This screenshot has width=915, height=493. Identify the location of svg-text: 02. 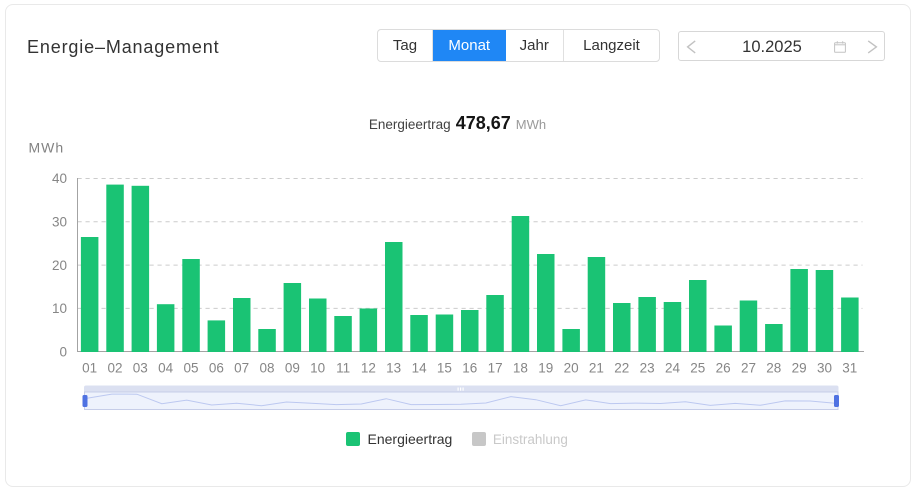
(114, 367).